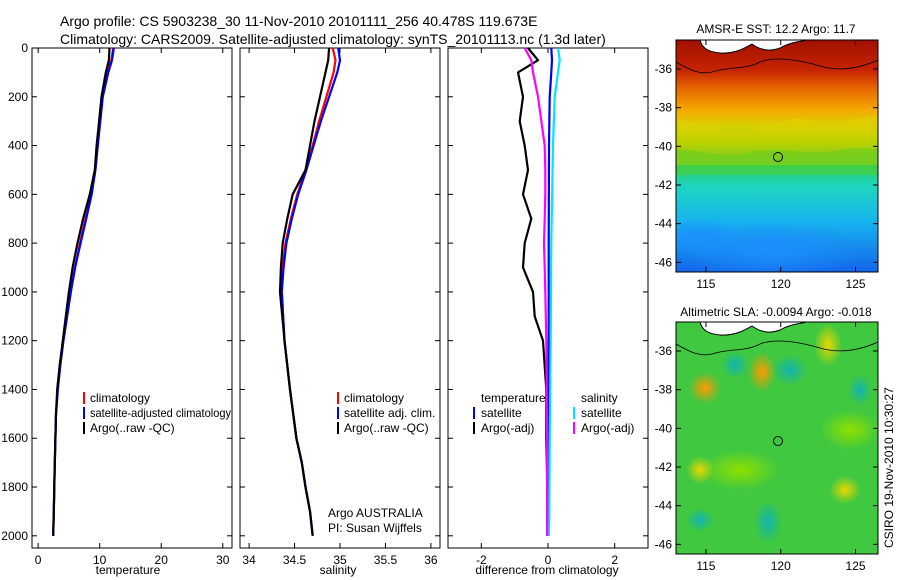 The image size is (900, 580). What do you see at coordinates (14, 389) in the screenshot?
I see `y-tick-label: 1400` at bounding box center [14, 389].